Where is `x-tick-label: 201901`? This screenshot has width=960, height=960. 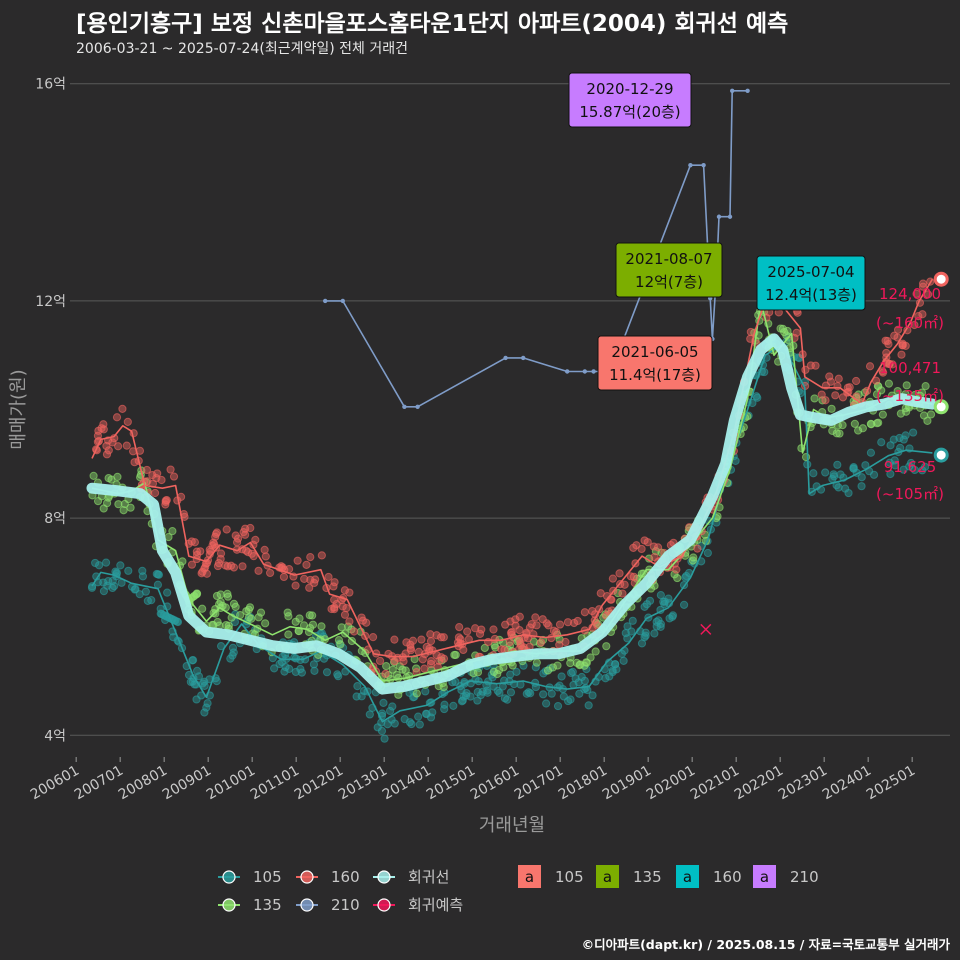
x-tick-label: 201901 is located at coordinates (627, 783).